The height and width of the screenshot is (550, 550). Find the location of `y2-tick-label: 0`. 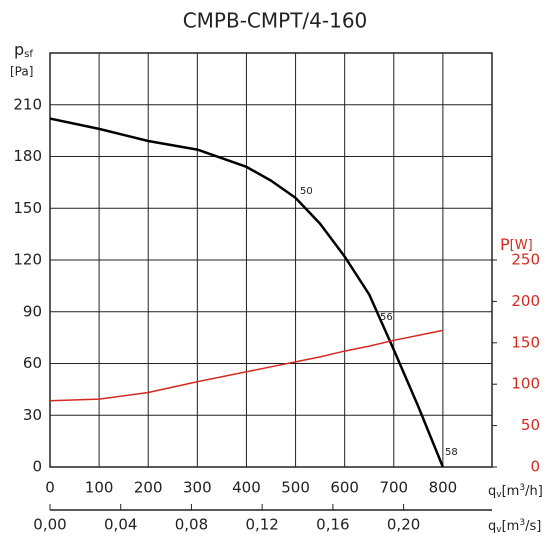

y2-tick-label: 0 is located at coordinates (535, 467).